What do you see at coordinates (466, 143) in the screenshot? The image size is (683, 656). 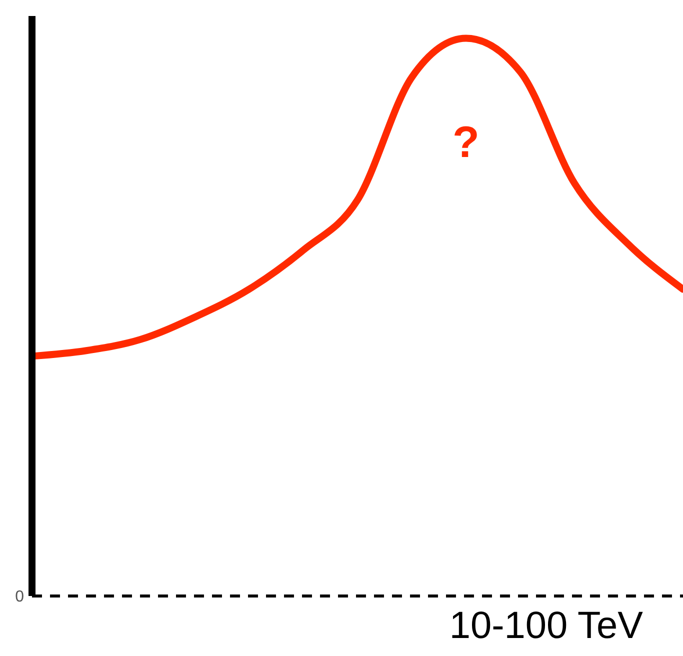 I see `annotation: ?` at bounding box center [466, 143].